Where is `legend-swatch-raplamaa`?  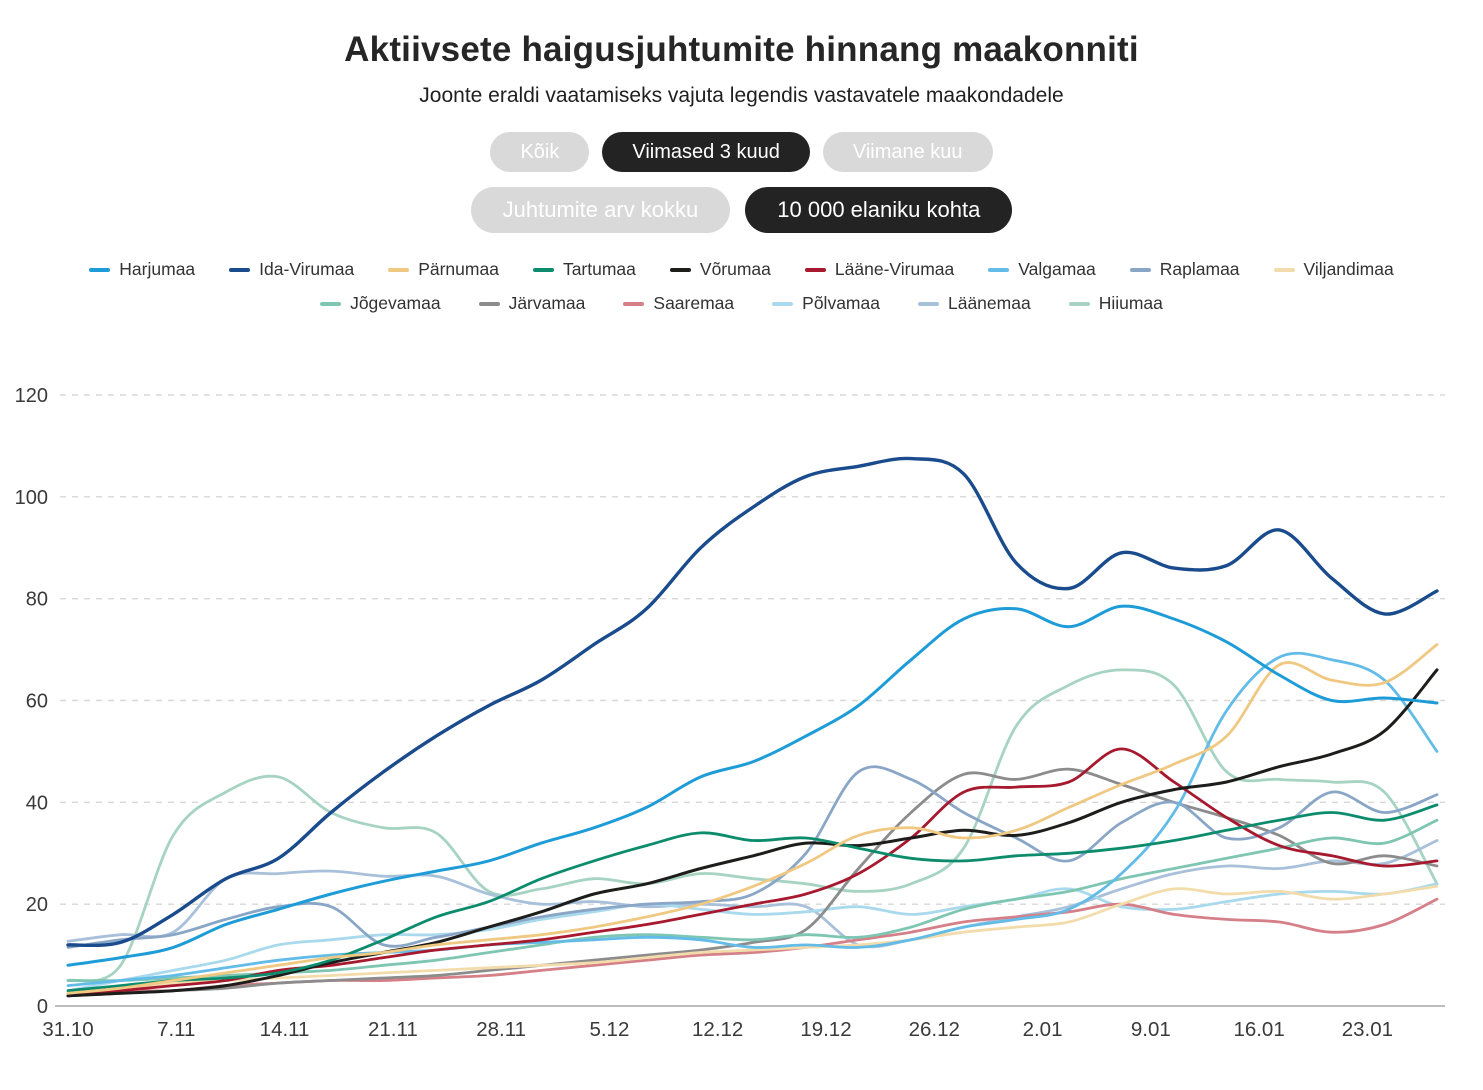
legend-swatch-raplamaa is located at coordinates (1140, 269).